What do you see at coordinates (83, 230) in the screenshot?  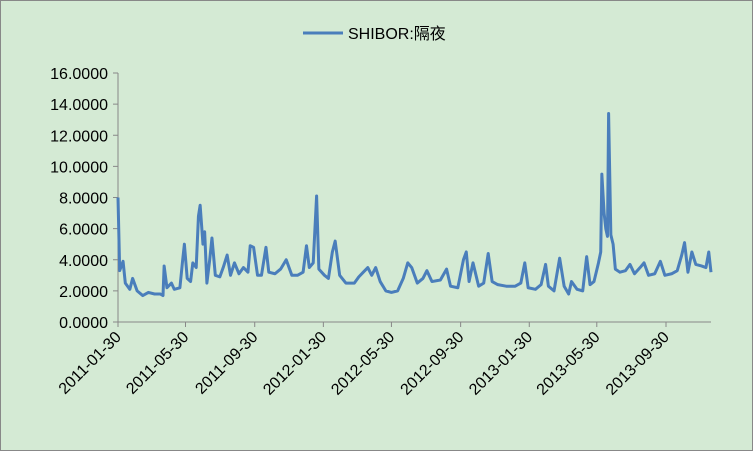 I see `y-tick-label: 6.0000` at bounding box center [83, 230].